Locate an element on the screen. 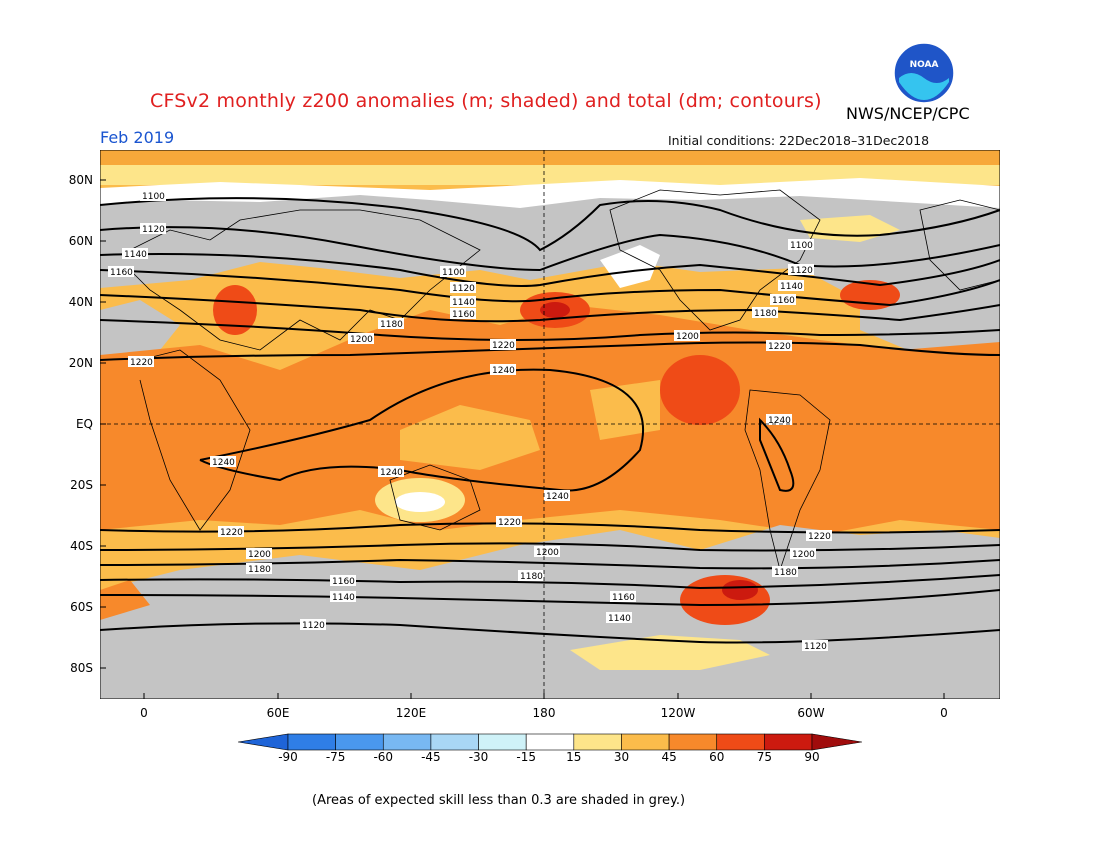  white-patch-australia is located at coordinates (420, 502).